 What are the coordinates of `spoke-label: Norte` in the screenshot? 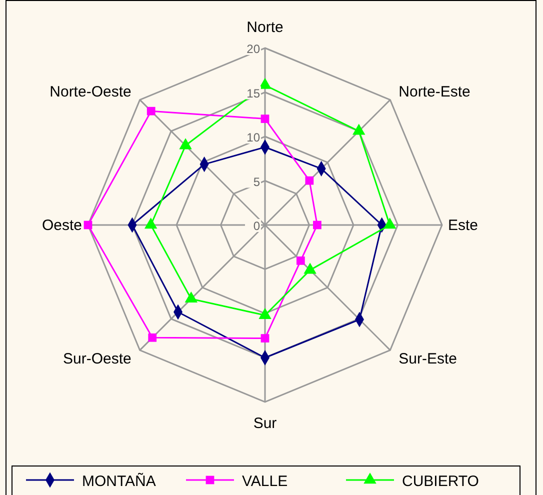 It's located at (265, 27).